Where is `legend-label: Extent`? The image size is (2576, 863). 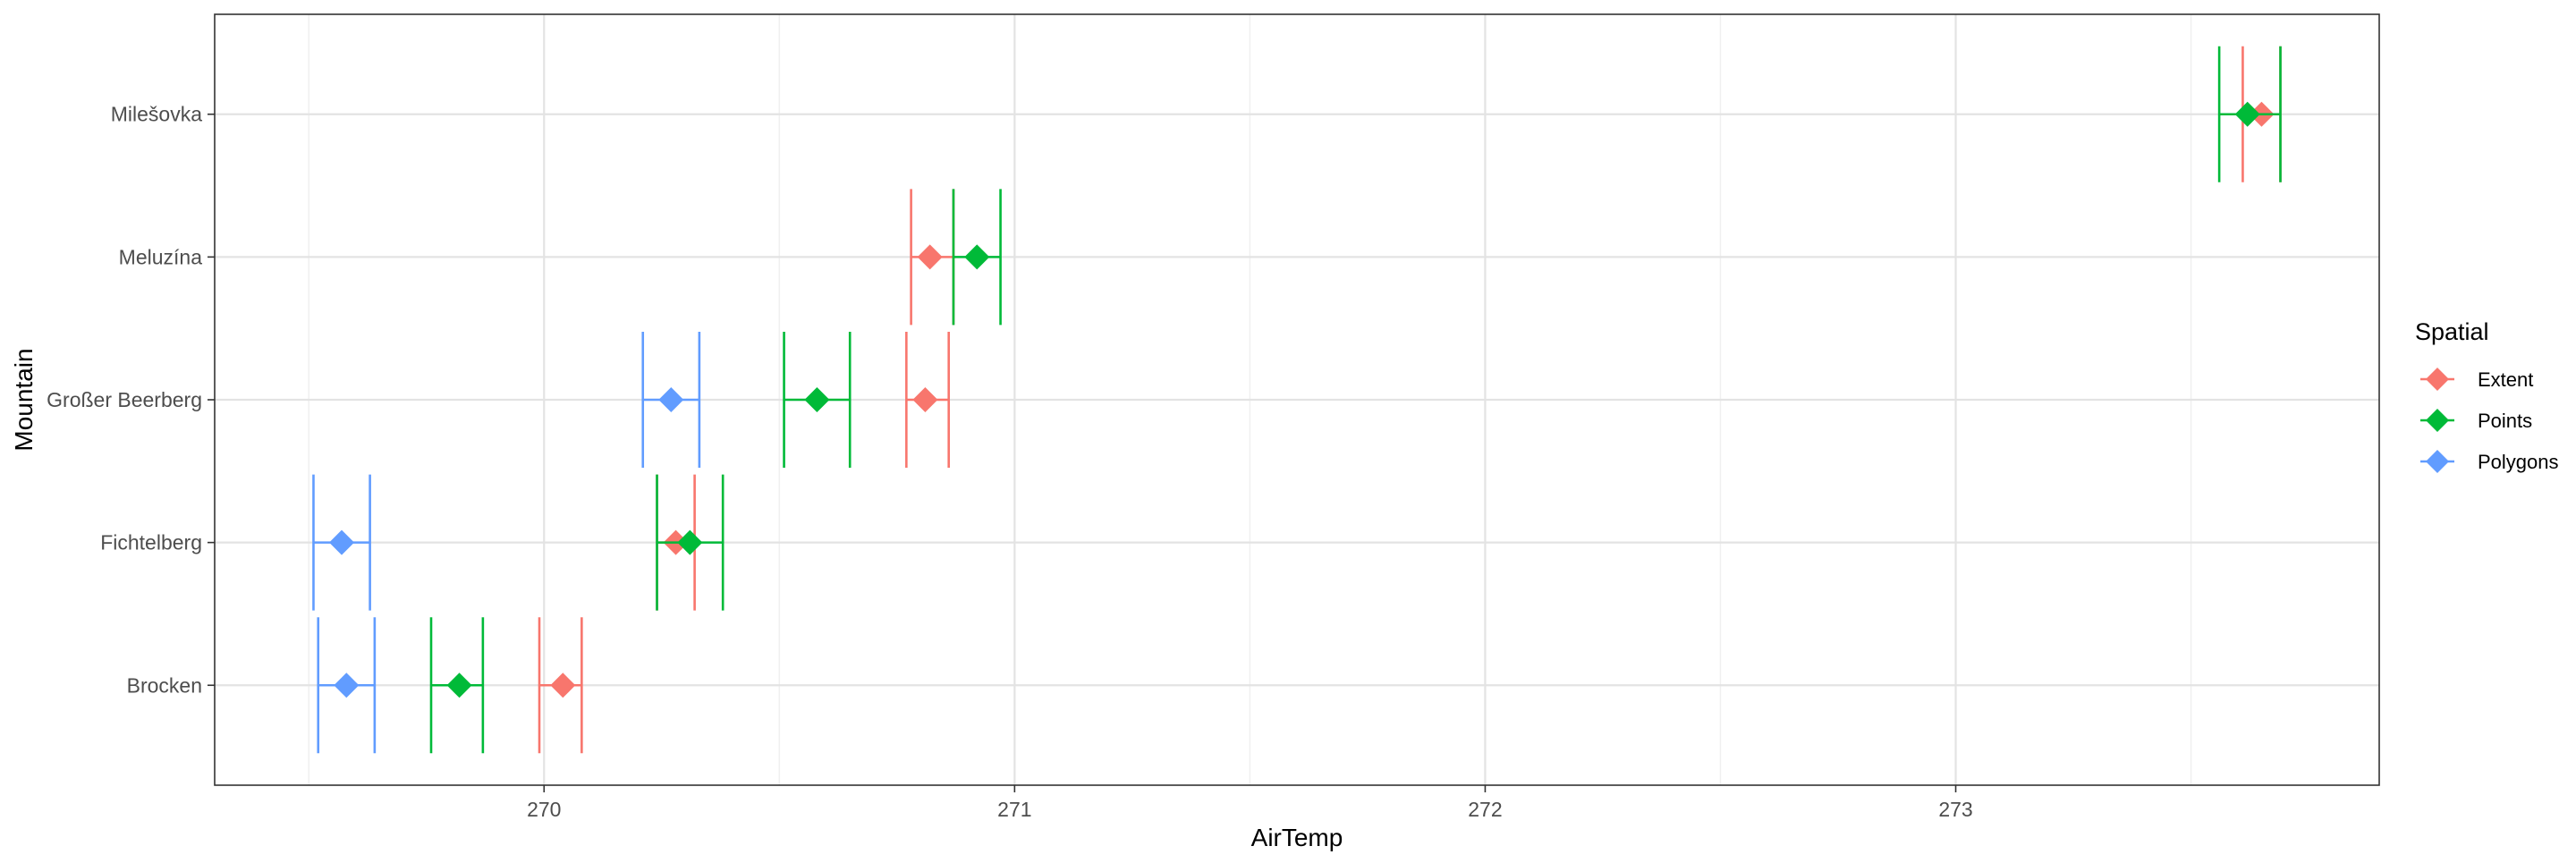 legend-label: Extent is located at coordinates (2505, 379).